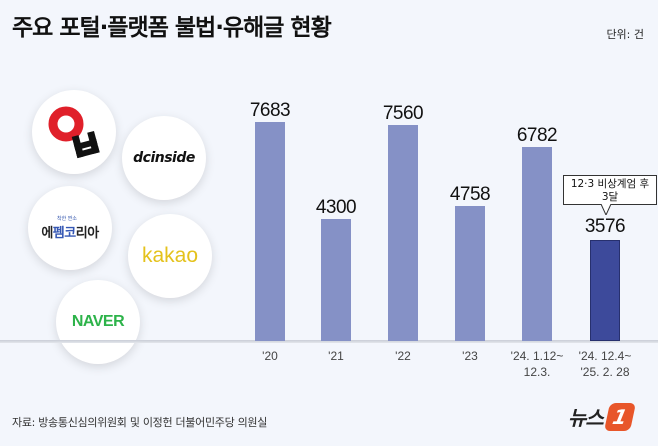 This screenshot has width=658, height=446. I want to click on bar-value-2022: 7560, so click(403, 113).